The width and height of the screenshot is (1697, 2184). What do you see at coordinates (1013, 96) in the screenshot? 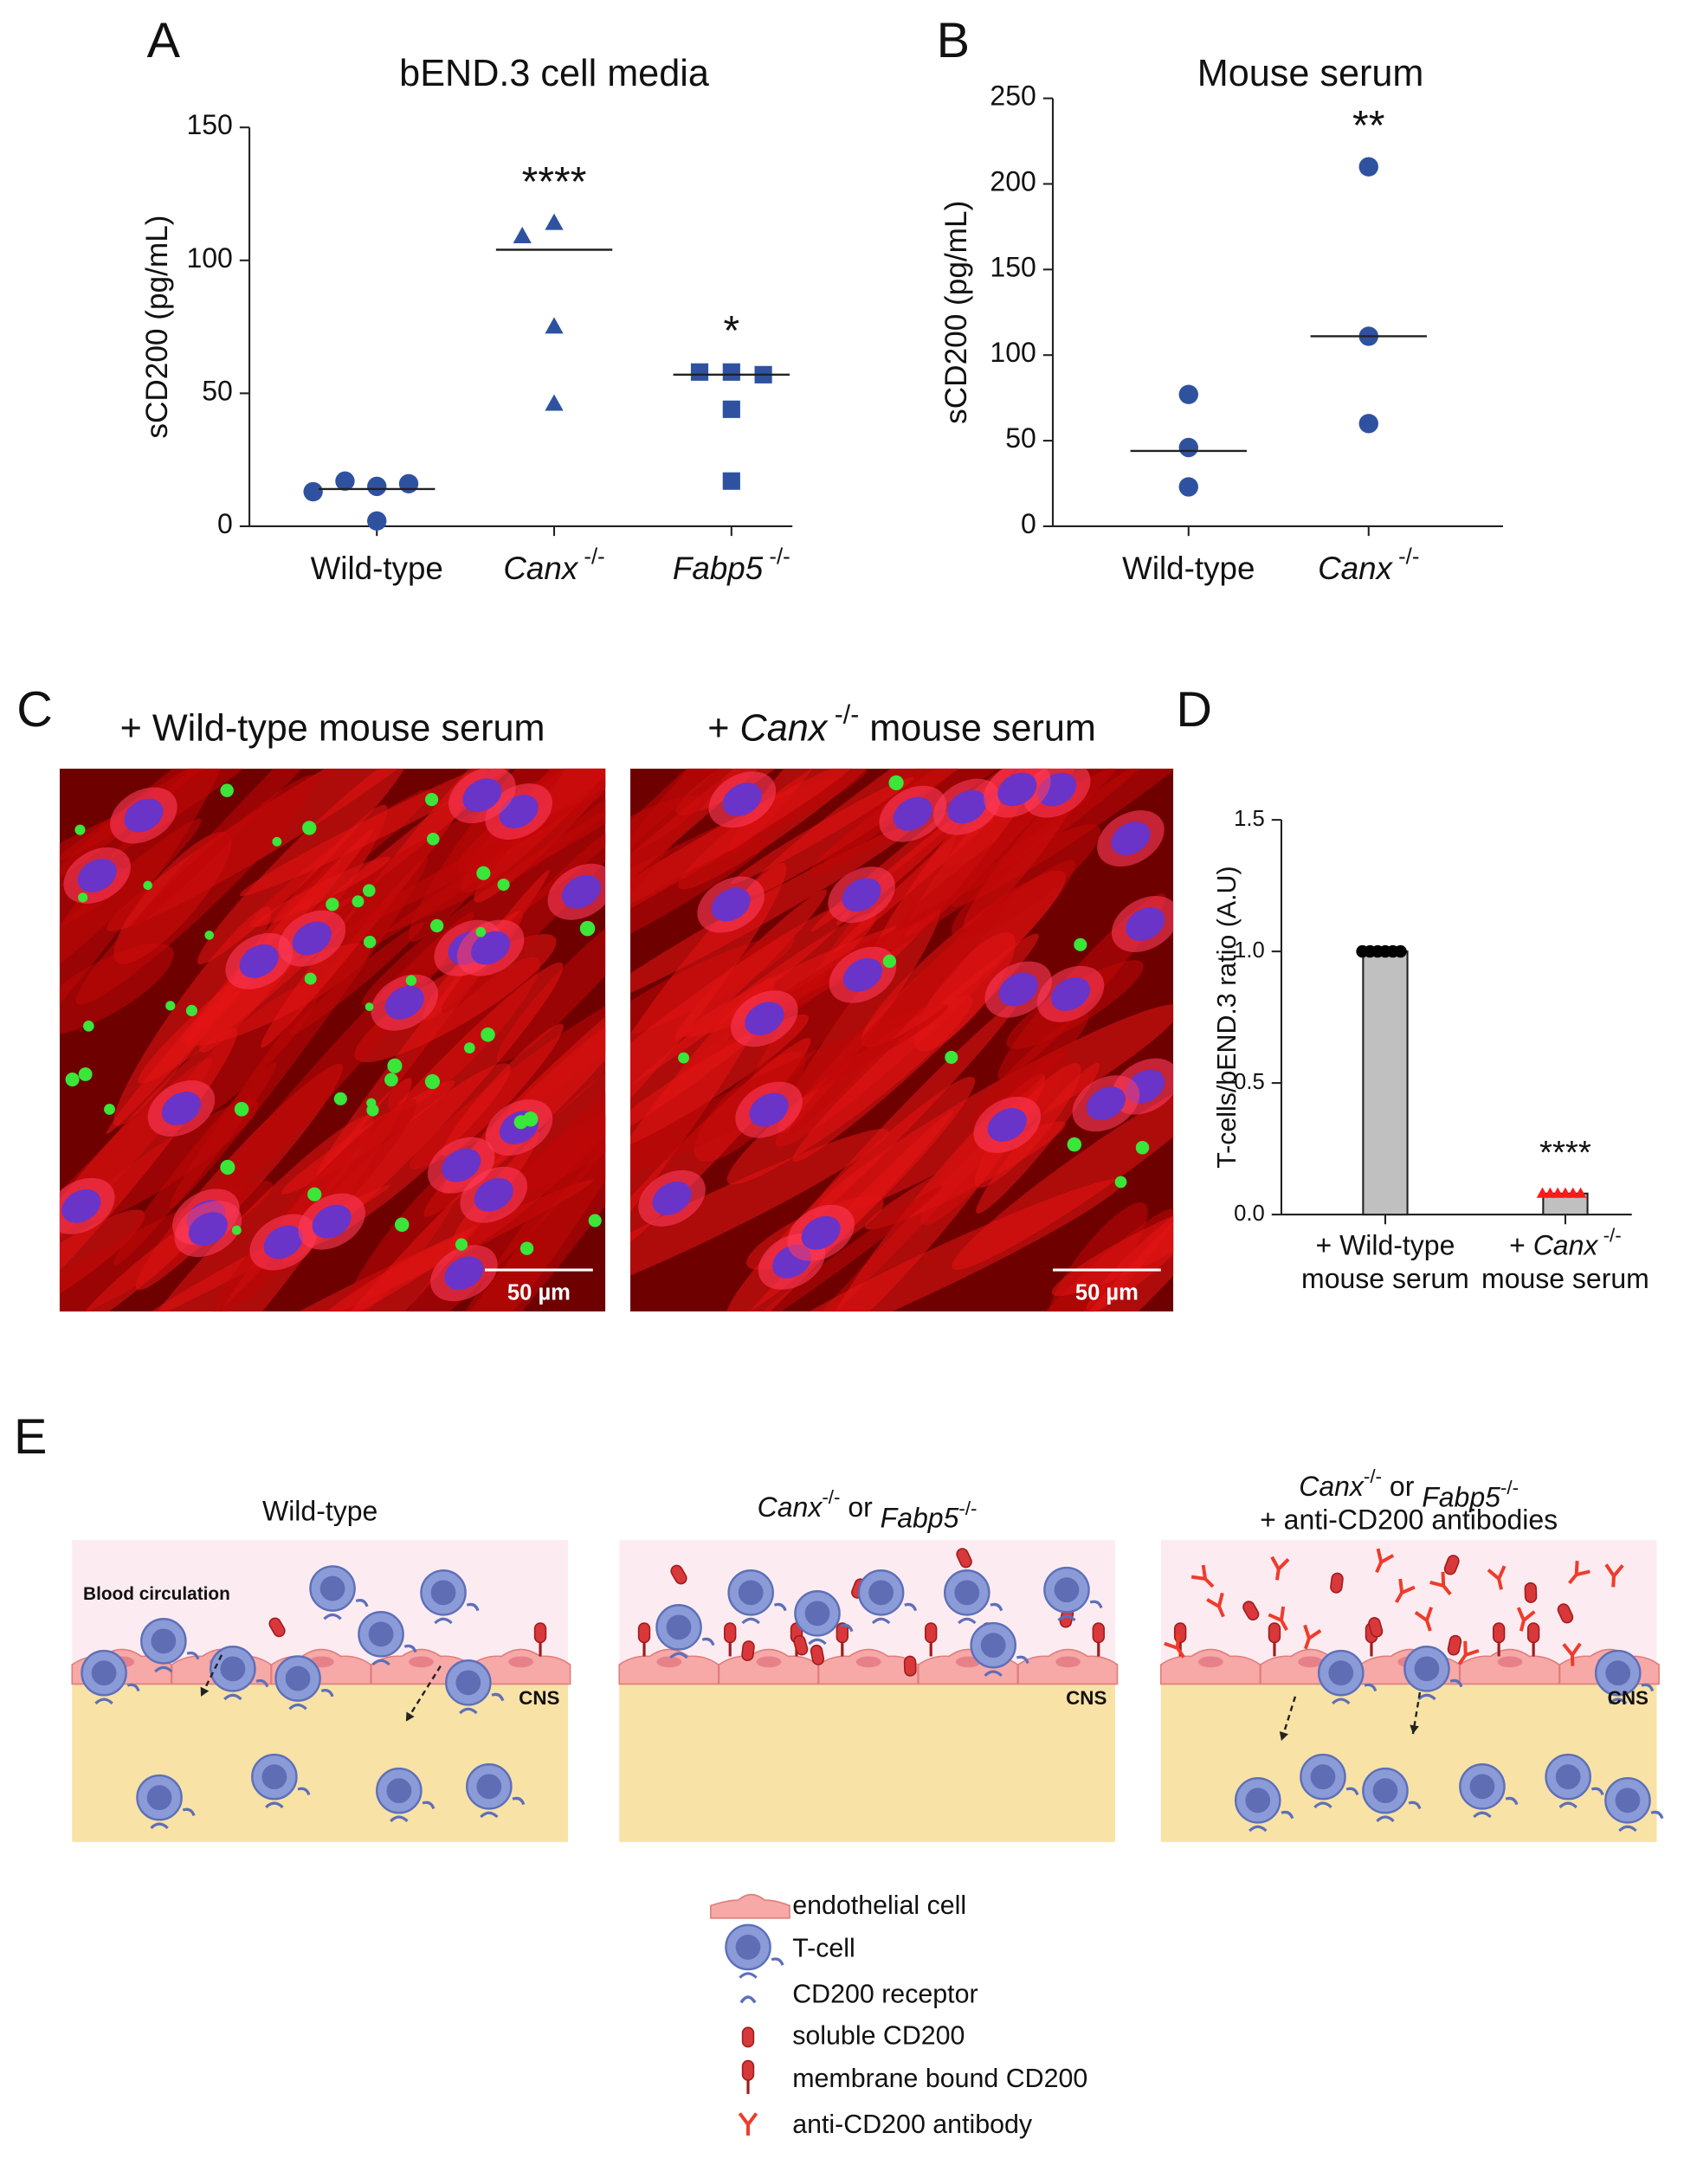
I see `y-tick-label: 250` at bounding box center [1013, 96].